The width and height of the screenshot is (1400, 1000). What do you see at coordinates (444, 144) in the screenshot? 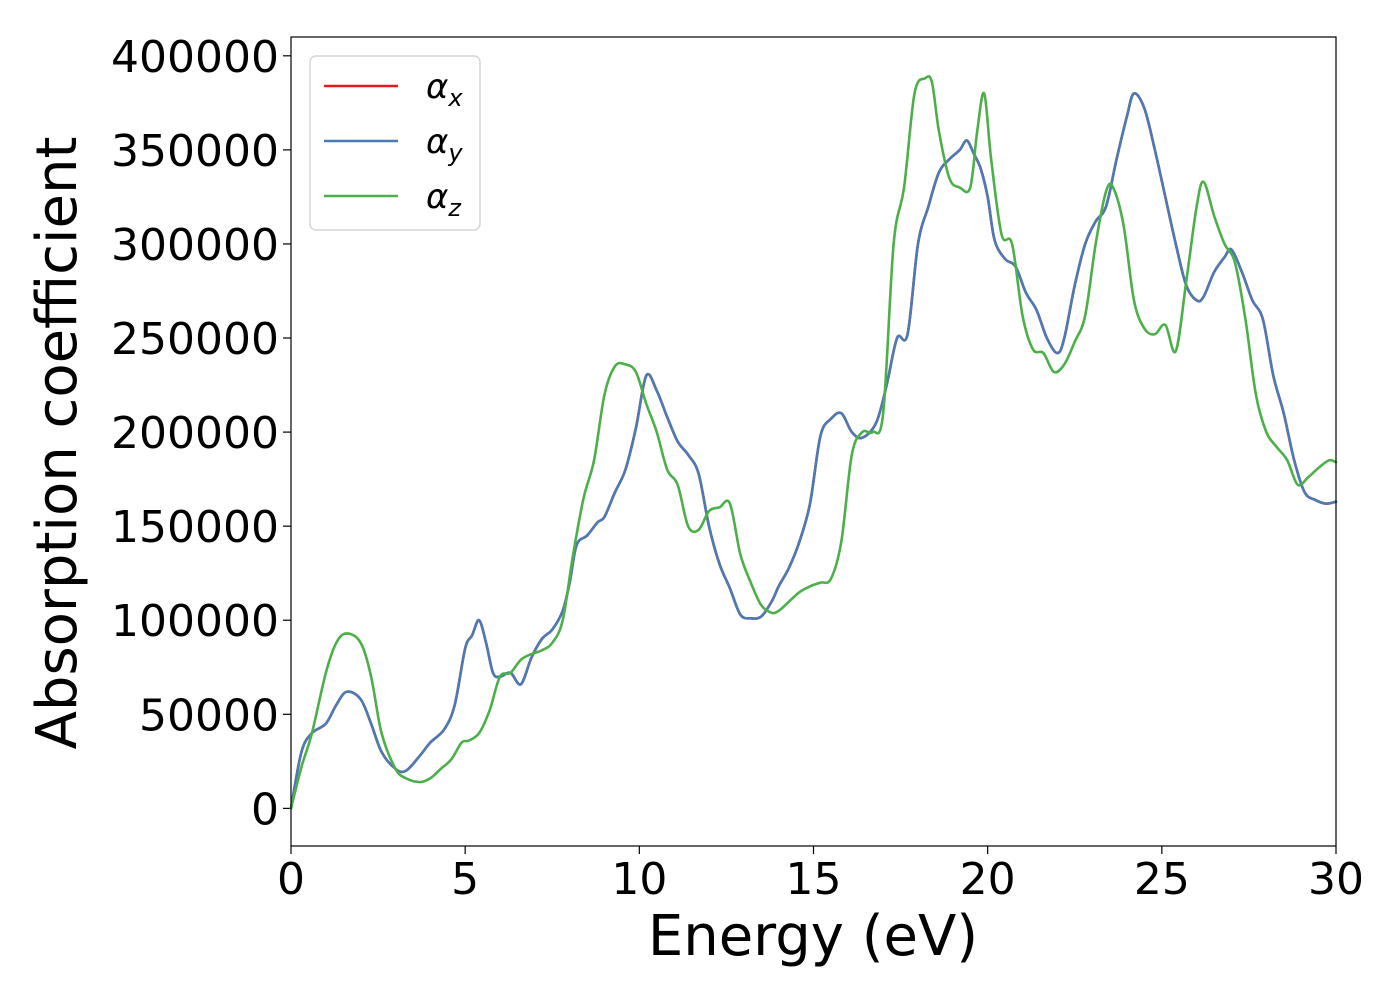
I see `legend-label-y: αy` at bounding box center [444, 144].